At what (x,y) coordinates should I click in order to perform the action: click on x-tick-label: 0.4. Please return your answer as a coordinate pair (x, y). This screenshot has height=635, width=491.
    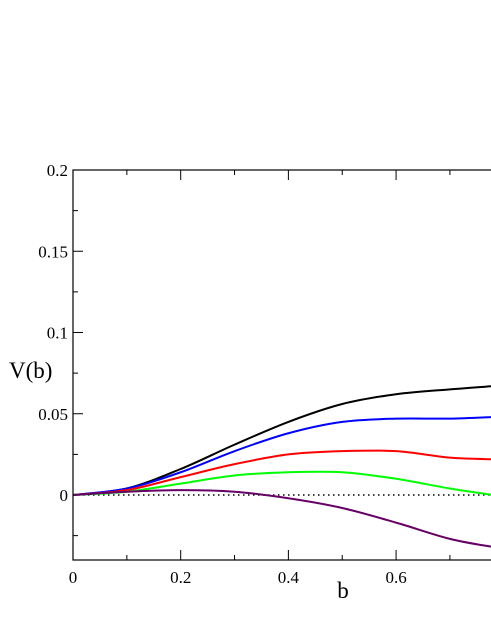
    Looking at the image, I should click on (289, 577).